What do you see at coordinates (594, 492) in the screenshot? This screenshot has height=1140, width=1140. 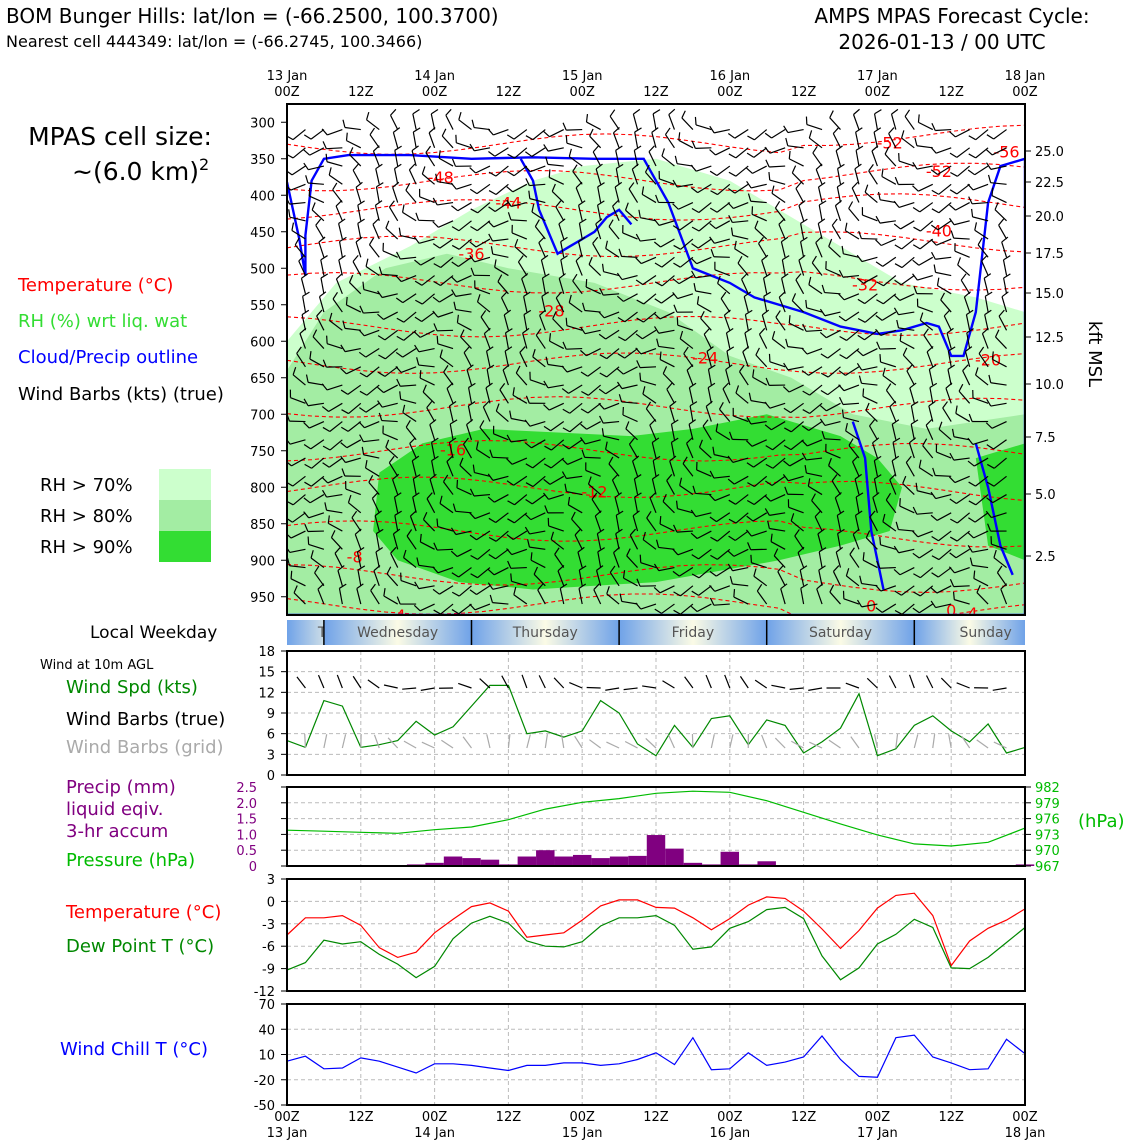 I see `isotherm-label: -12` at bounding box center [594, 492].